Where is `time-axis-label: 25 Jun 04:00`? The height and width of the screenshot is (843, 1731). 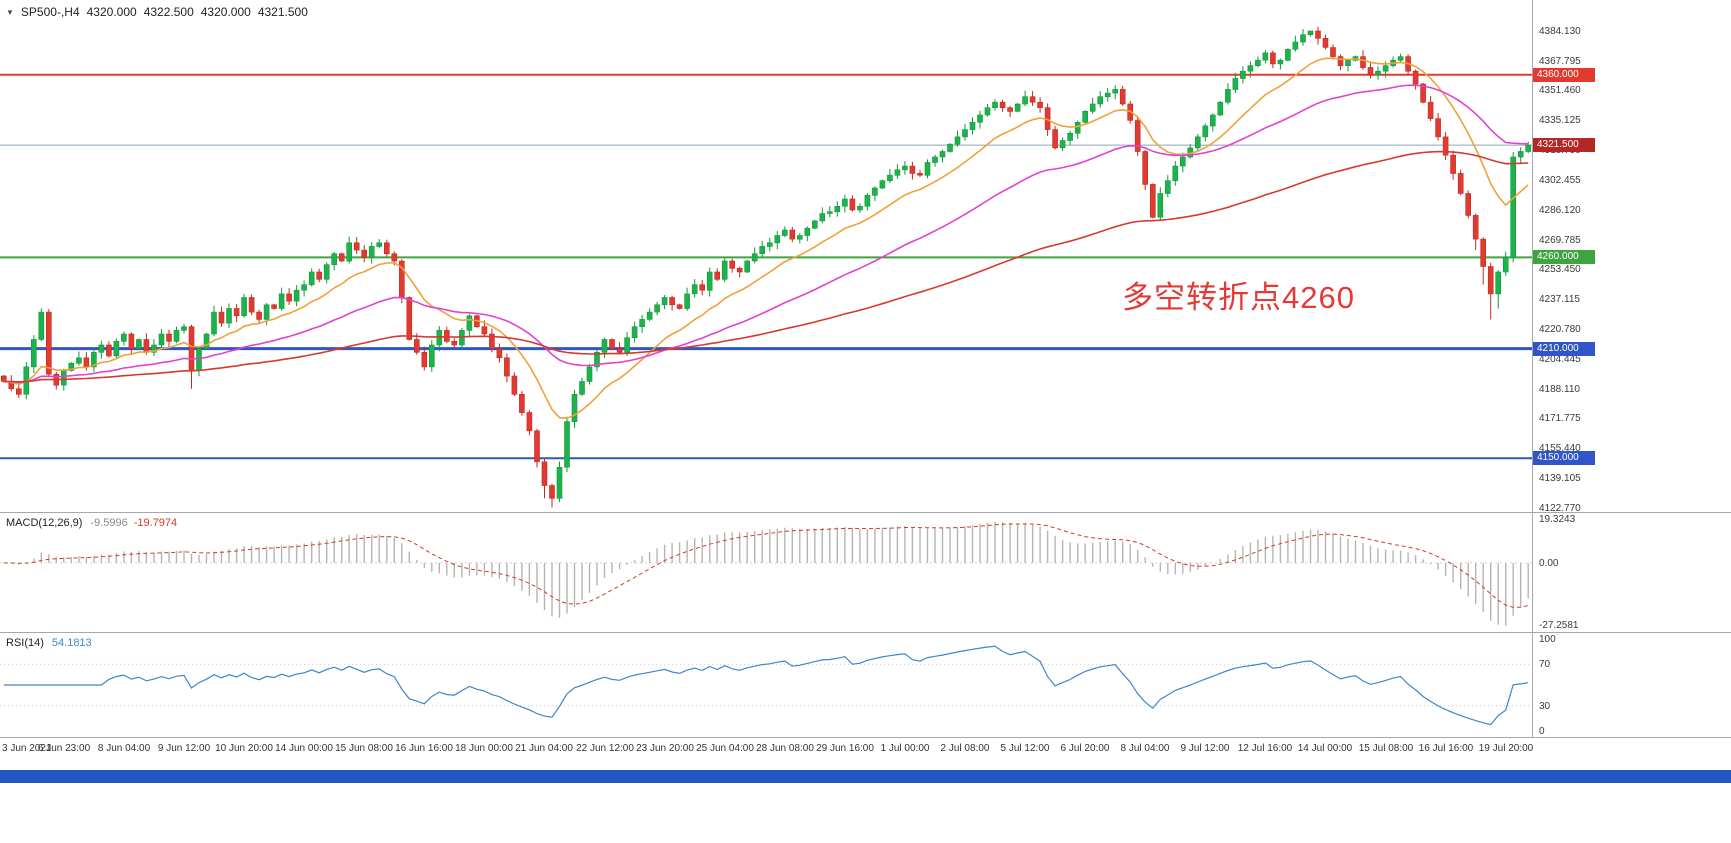 time-axis-label: 25 Jun 04:00 is located at coordinates (725, 748).